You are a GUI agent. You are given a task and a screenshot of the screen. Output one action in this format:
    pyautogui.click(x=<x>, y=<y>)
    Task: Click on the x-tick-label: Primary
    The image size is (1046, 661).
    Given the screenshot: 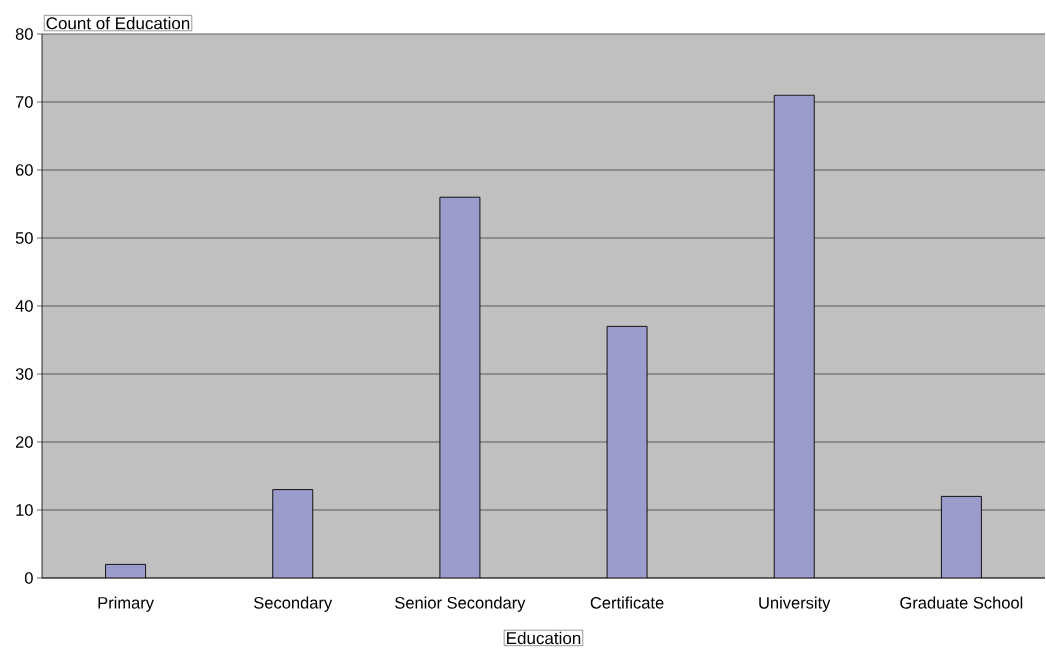 What is the action you would take?
    pyautogui.click(x=126, y=604)
    